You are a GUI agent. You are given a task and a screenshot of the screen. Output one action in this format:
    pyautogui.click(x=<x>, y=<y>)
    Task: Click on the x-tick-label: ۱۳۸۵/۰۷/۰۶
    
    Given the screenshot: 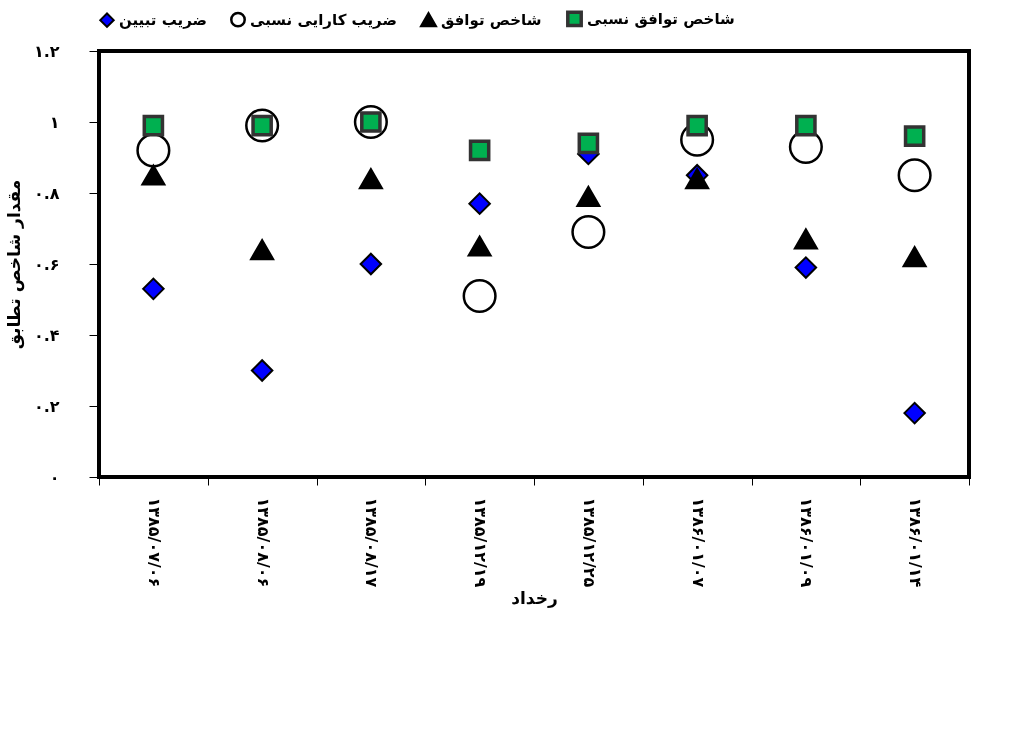 What is the action you would take?
    pyautogui.click(x=154, y=542)
    